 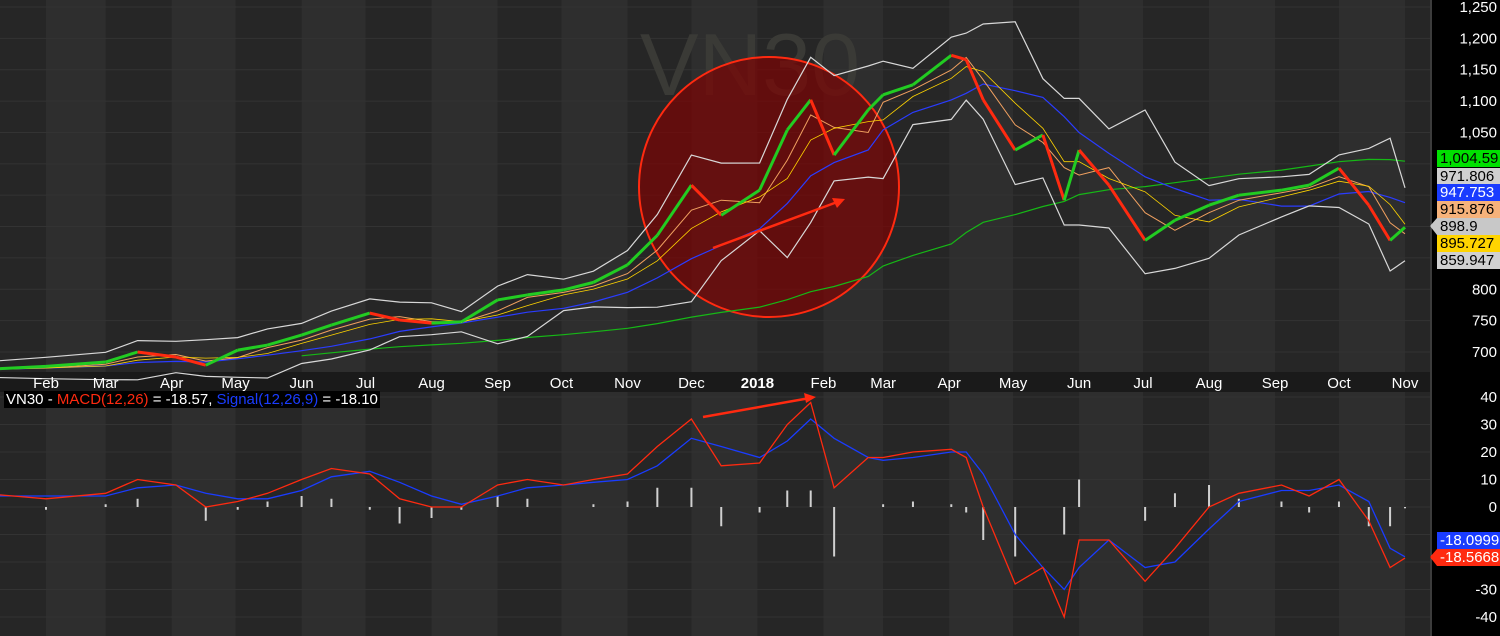 What do you see at coordinates (715, 382) in the screenshot?
I see `x-axis-band` at bounding box center [715, 382].